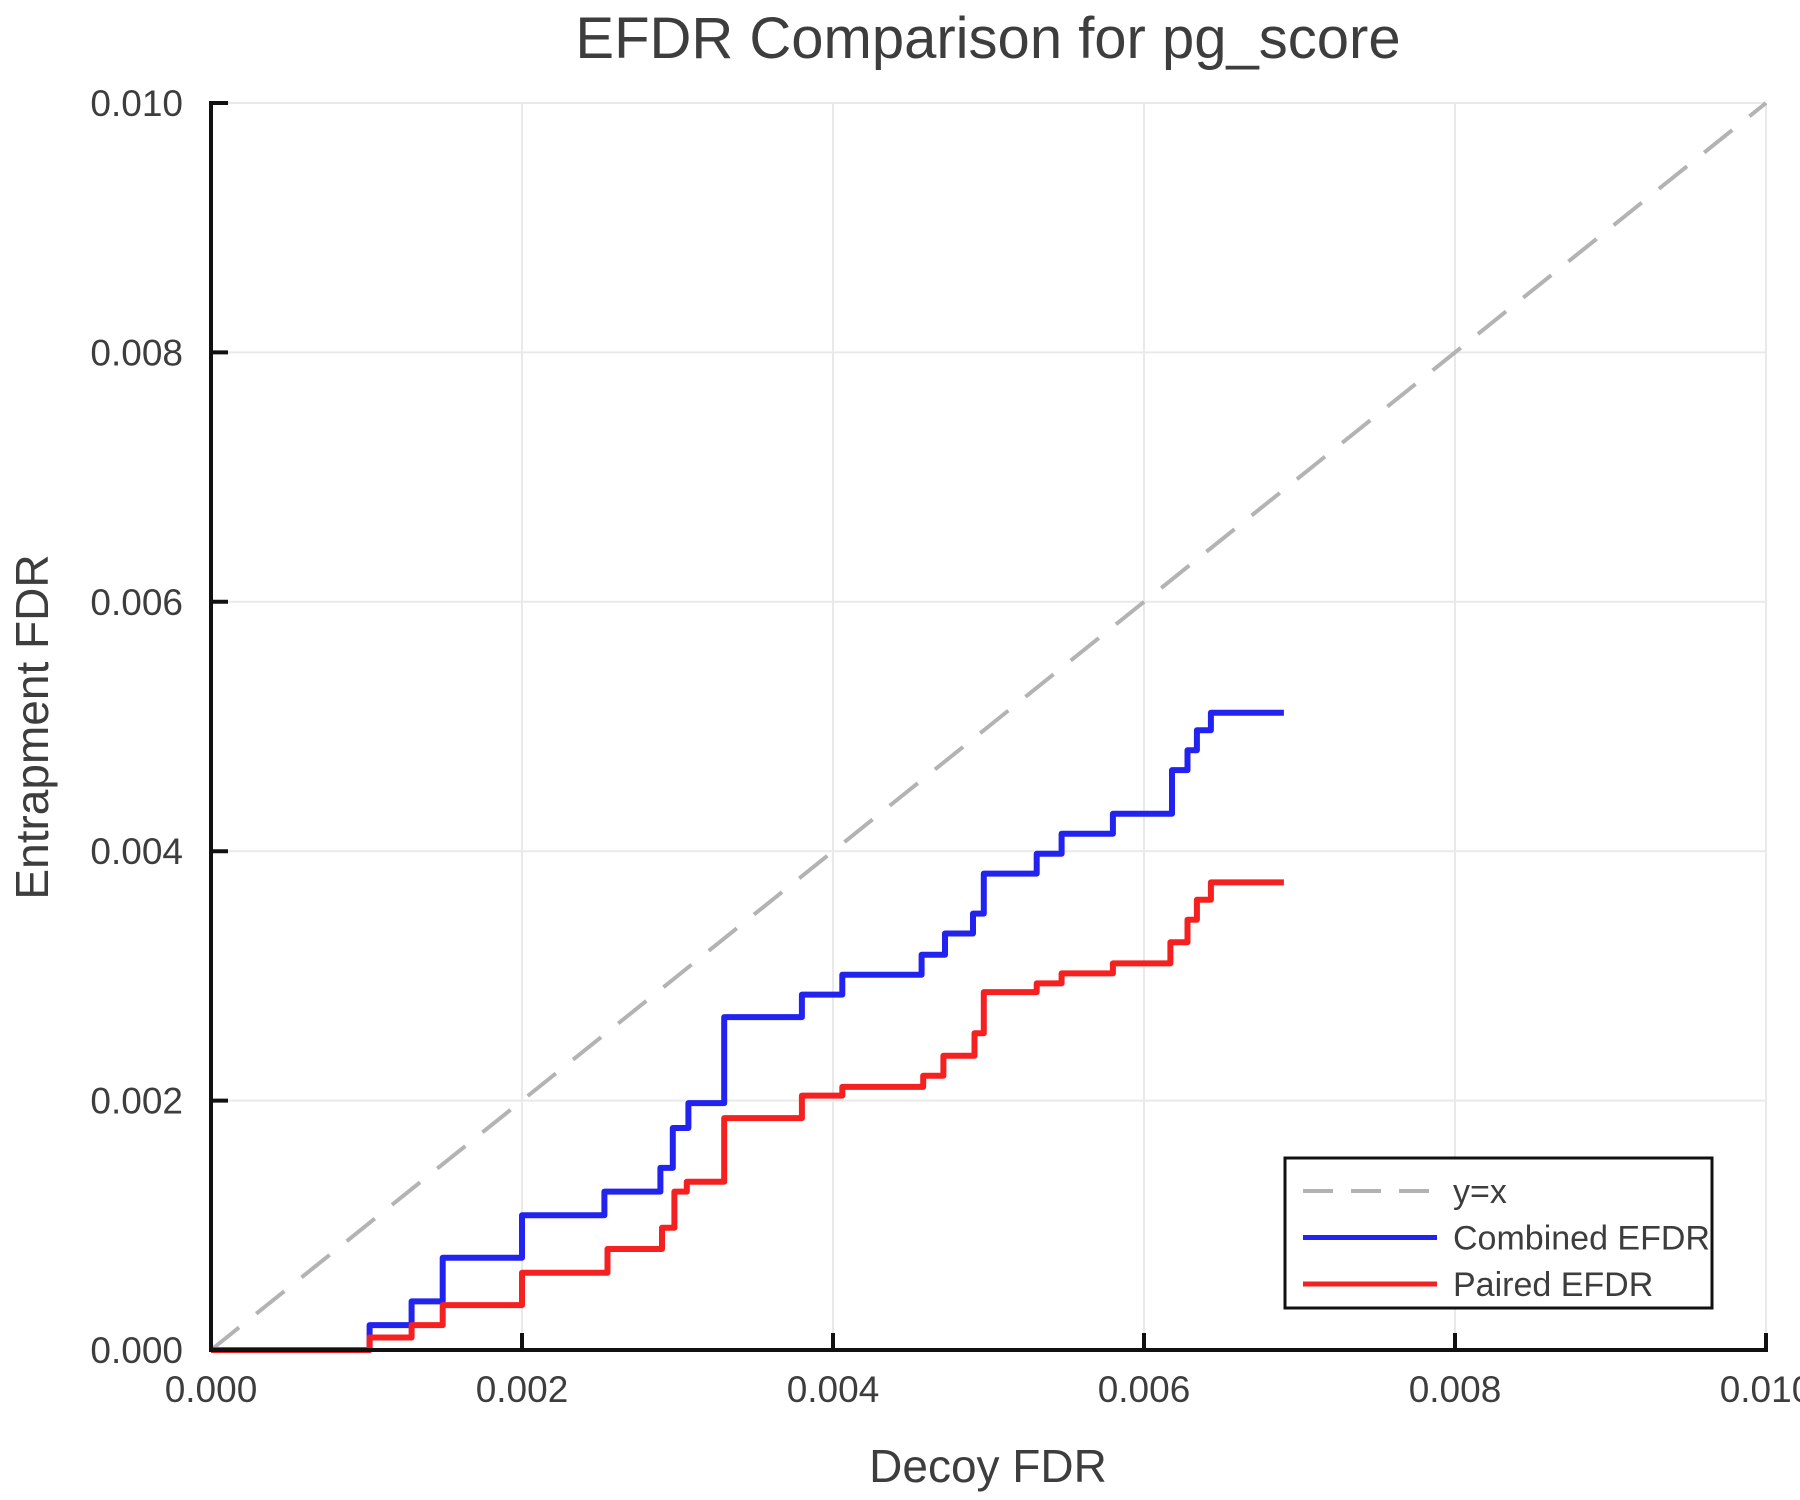 The height and width of the screenshot is (1500, 1800). Describe the element at coordinates (136, 602) in the screenshot. I see `y-tick-label: 0.006` at that location.